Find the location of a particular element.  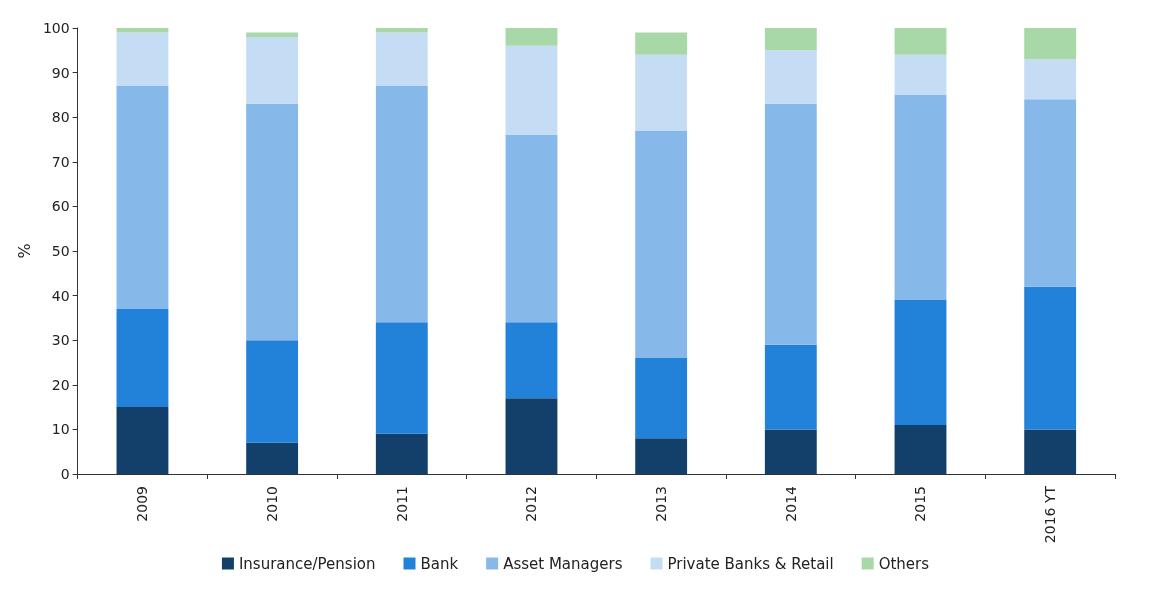

y-tick-label: 100 is located at coordinates (56, 28).